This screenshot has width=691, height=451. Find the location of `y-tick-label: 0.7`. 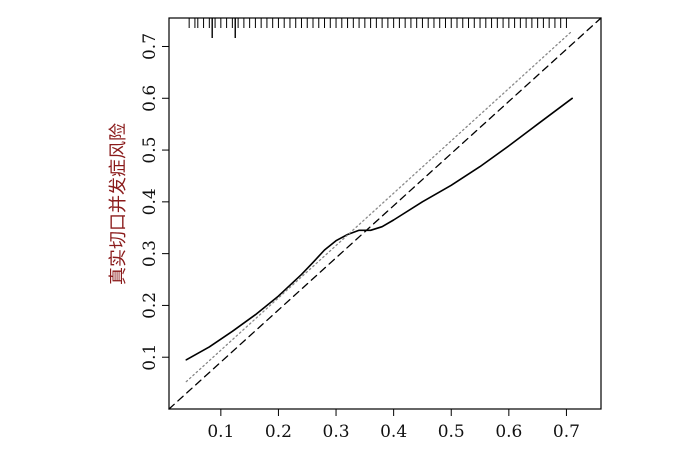

y-tick-label: 0.7 is located at coordinates (150, 46).